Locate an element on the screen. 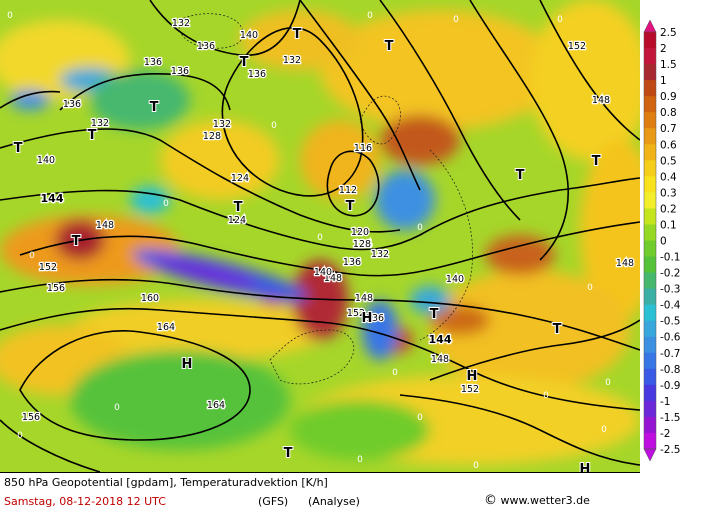  legend-level-label: 0.1 is located at coordinates (668, 225).